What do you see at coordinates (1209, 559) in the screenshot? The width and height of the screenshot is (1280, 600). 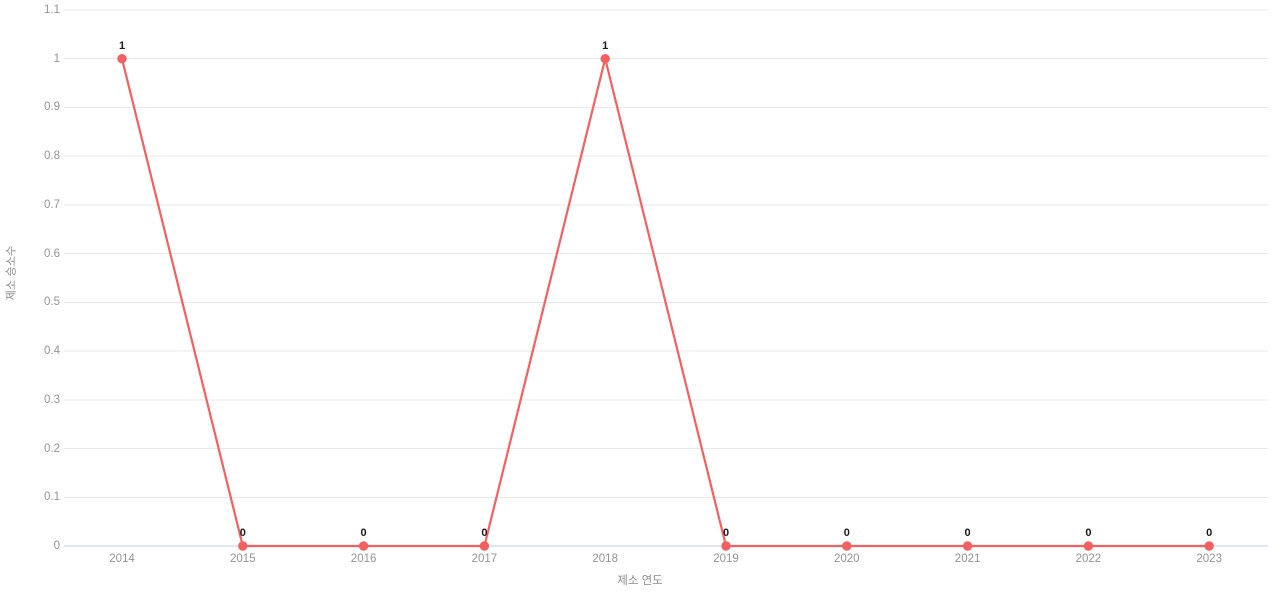 I see `x-tick-label: 2023` at bounding box center [1209, 559].